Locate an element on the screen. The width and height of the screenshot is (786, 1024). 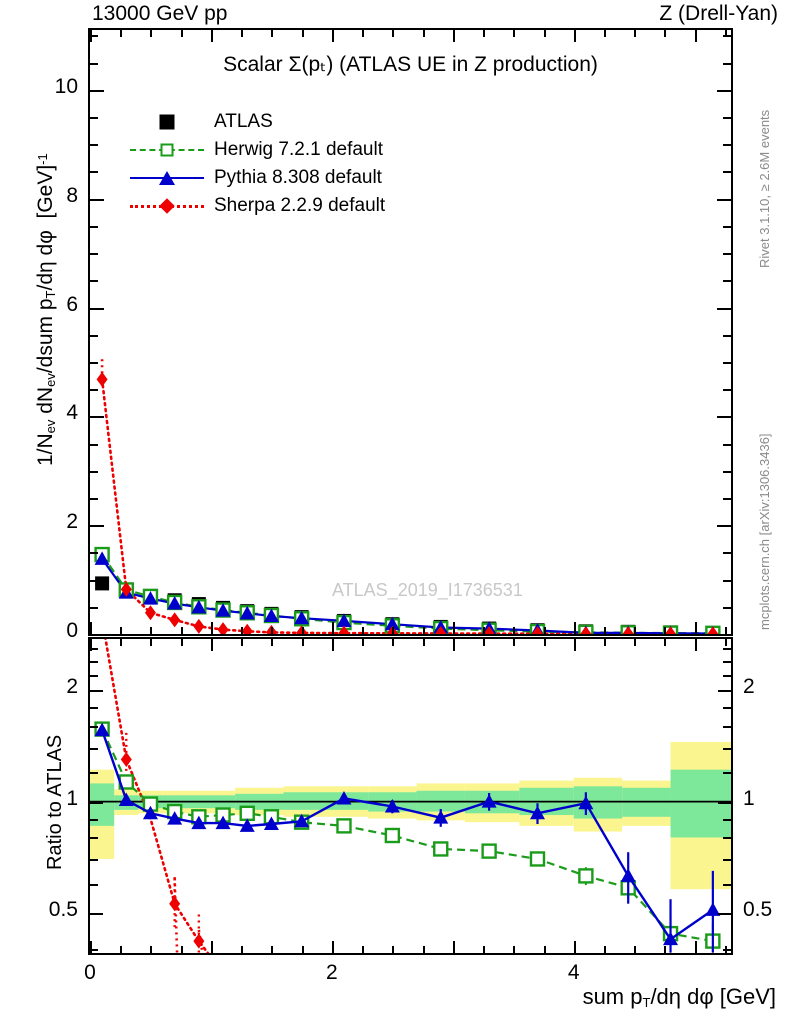
axis-tick-label: 0.5 is located at coordinates (63, 910).